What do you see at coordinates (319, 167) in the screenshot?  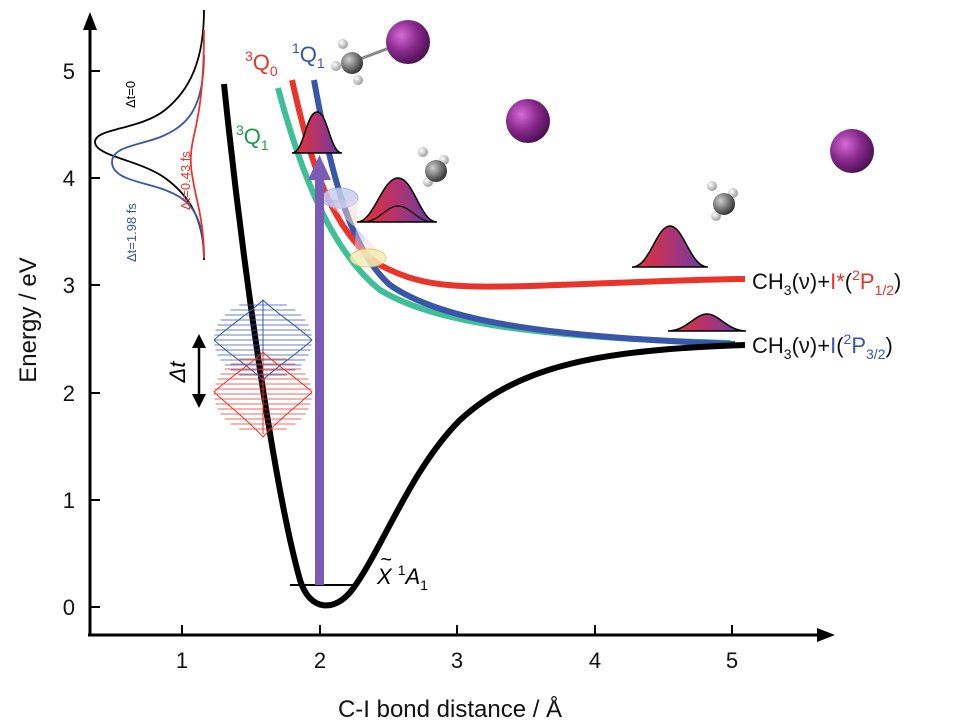 I see `excitation-arrowhead` at bounding box center [319, 167].